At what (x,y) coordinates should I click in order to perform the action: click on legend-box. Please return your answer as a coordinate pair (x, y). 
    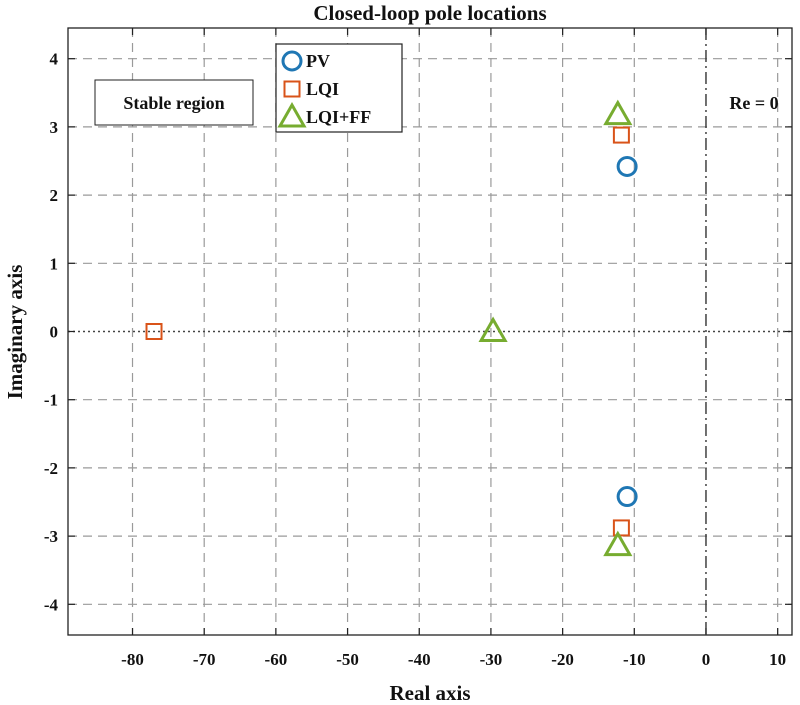
    Looking at the image, I should click on (339, 88).